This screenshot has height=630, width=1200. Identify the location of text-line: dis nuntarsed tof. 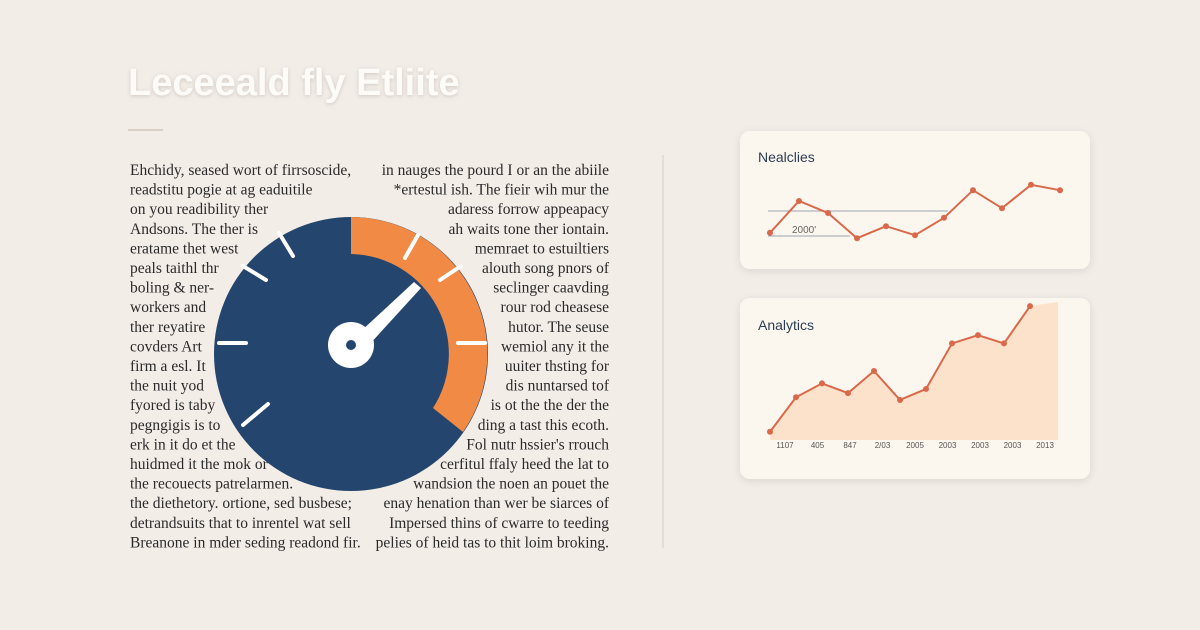
(558, 386).